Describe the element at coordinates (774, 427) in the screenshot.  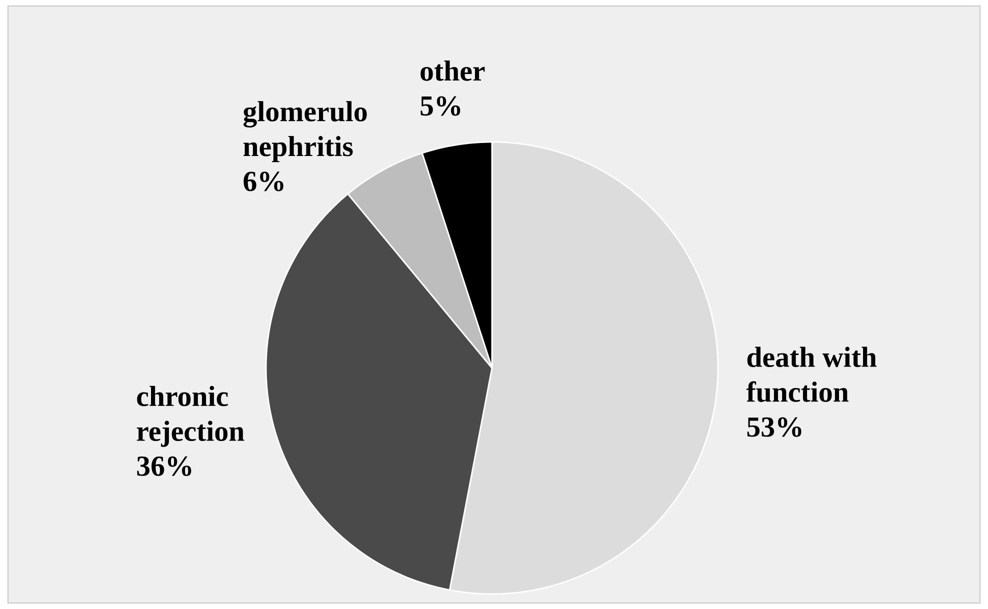
I see `data-label: 53%` at that location.